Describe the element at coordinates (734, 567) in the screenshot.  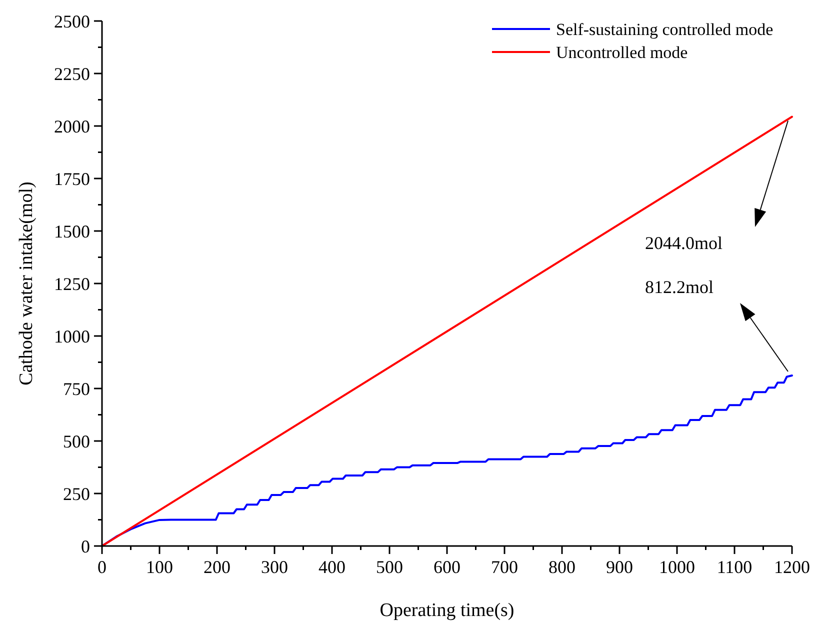
I see `x-tick-label: 1100` at that location.